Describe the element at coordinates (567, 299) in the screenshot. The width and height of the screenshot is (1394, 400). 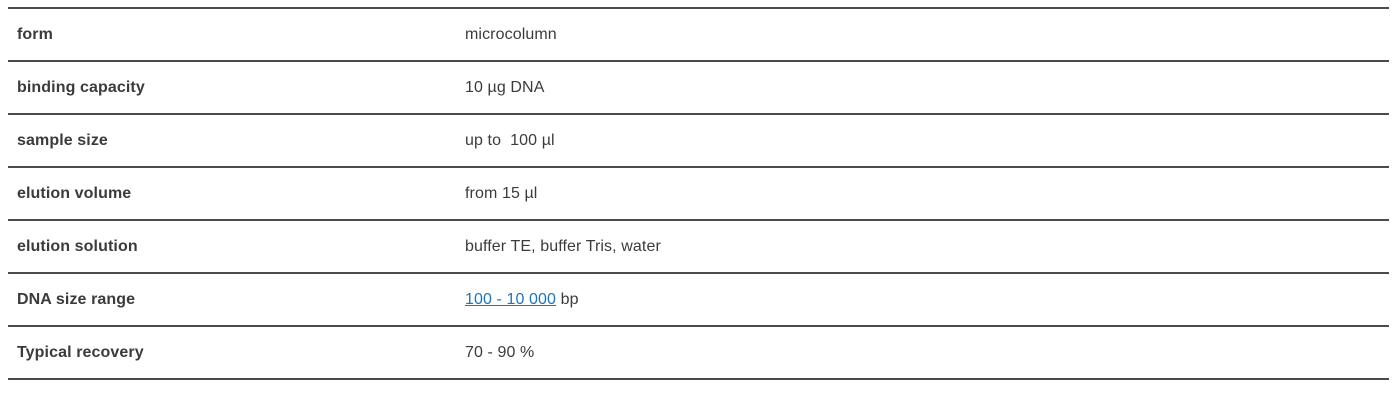
I see `row-value-suffix: bp` at that location.